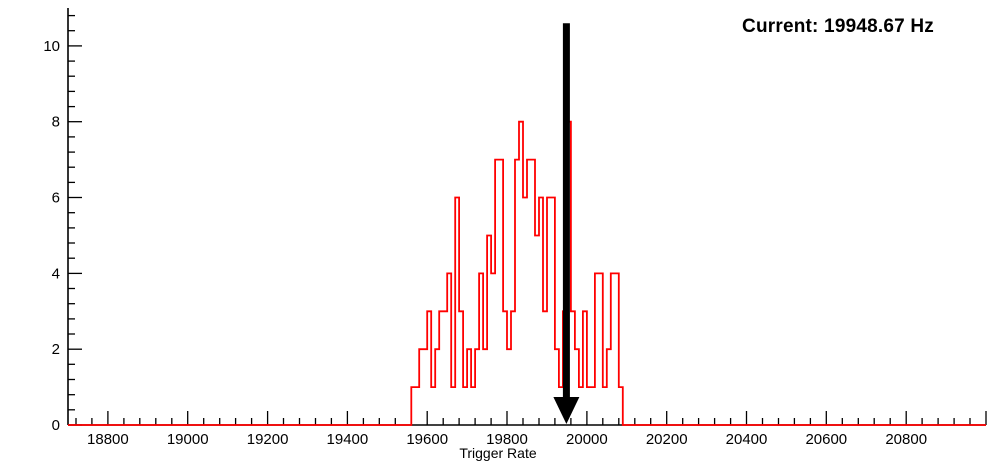  What do you see at coordinates (906, 439) in the screenshot?
I see `svg-text: 20800` at bounding box center [906, 439].